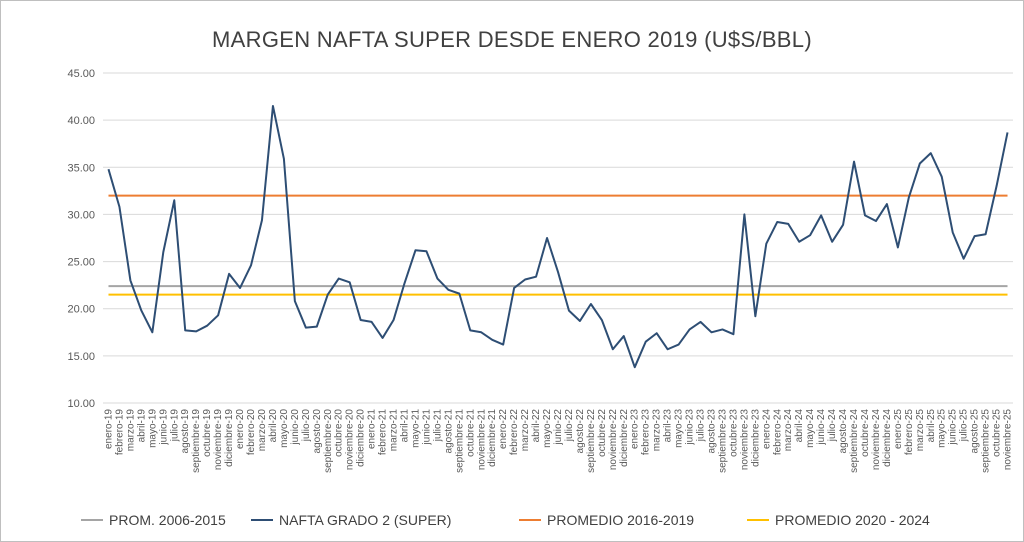  What do you see at coordinates (701, 426) in the screenshot?
I see `x-tick-label: julio-23` at bounding box center [701, 426].